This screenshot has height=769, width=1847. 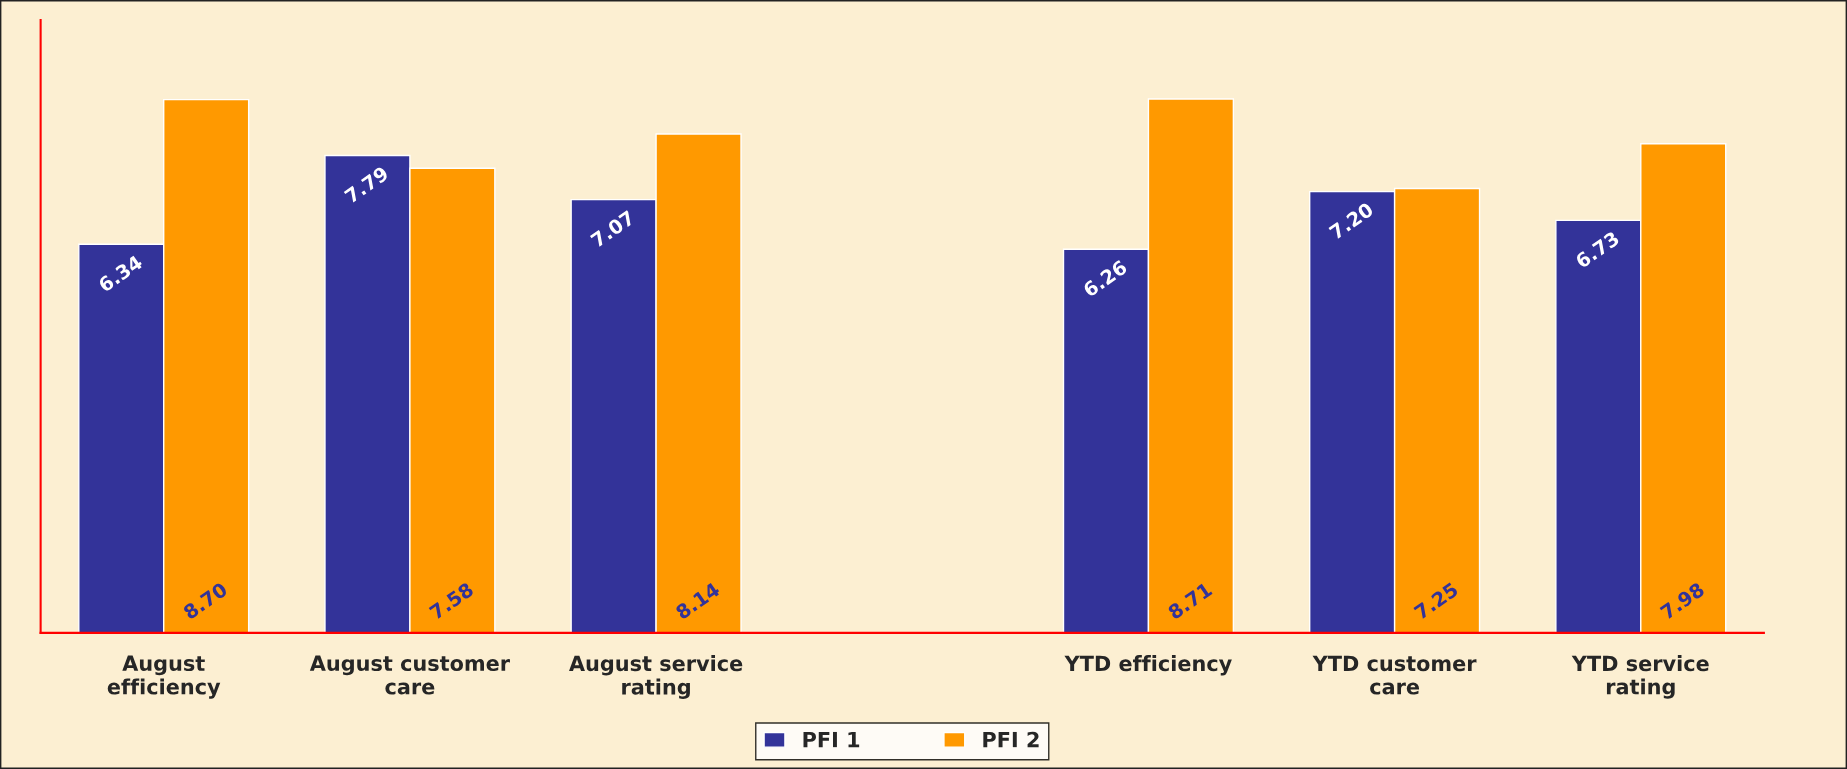 I want to click on legend-label: PFI 2, so click(x=1011, y=739).